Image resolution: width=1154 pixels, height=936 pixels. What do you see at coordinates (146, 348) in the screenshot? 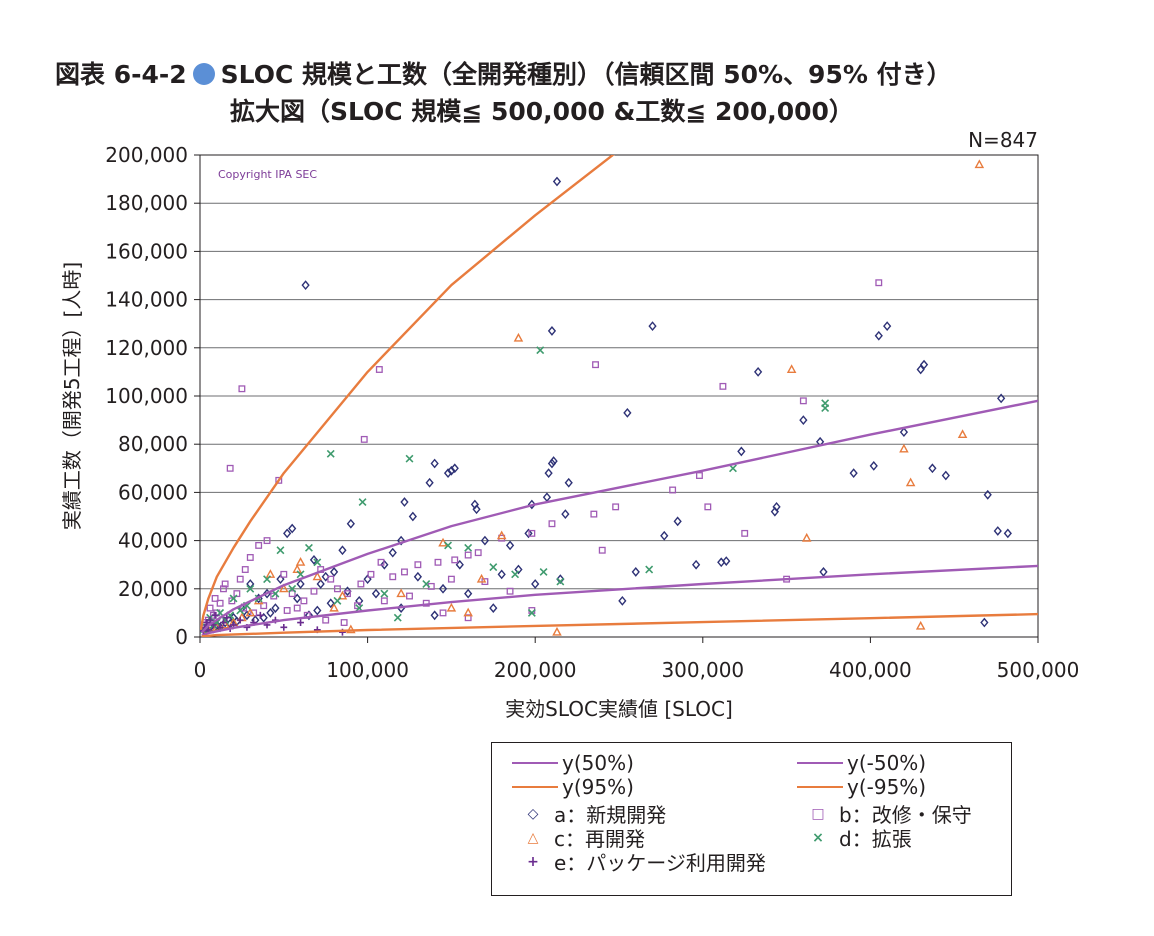
I see `y-tick-label: 120,000` at bounding box center [146, 348].